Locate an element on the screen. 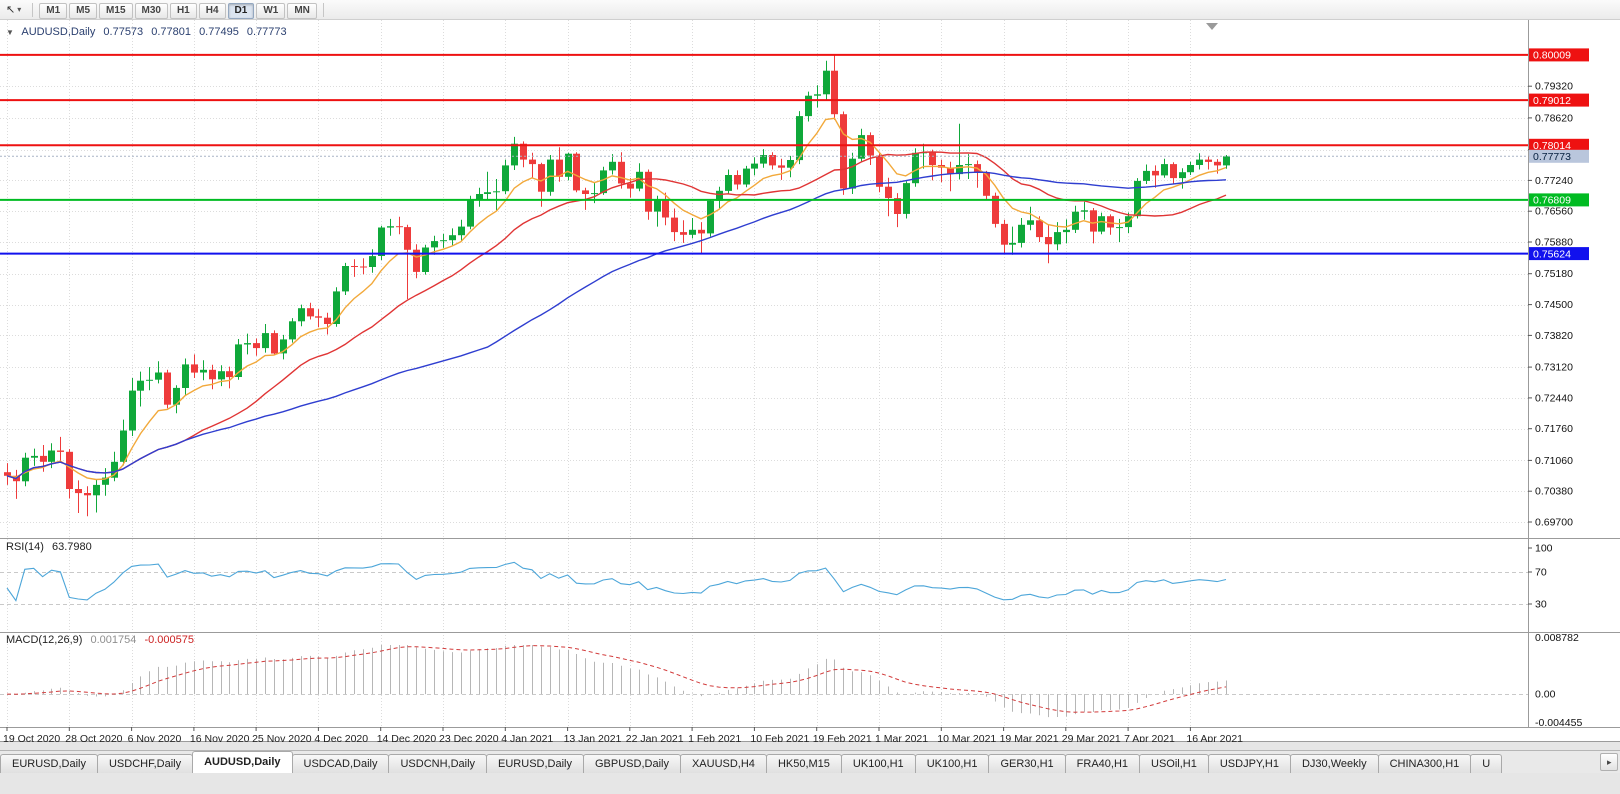  price-level-label-0.75624: 0.75624 is located at coordinates (1559, 253).